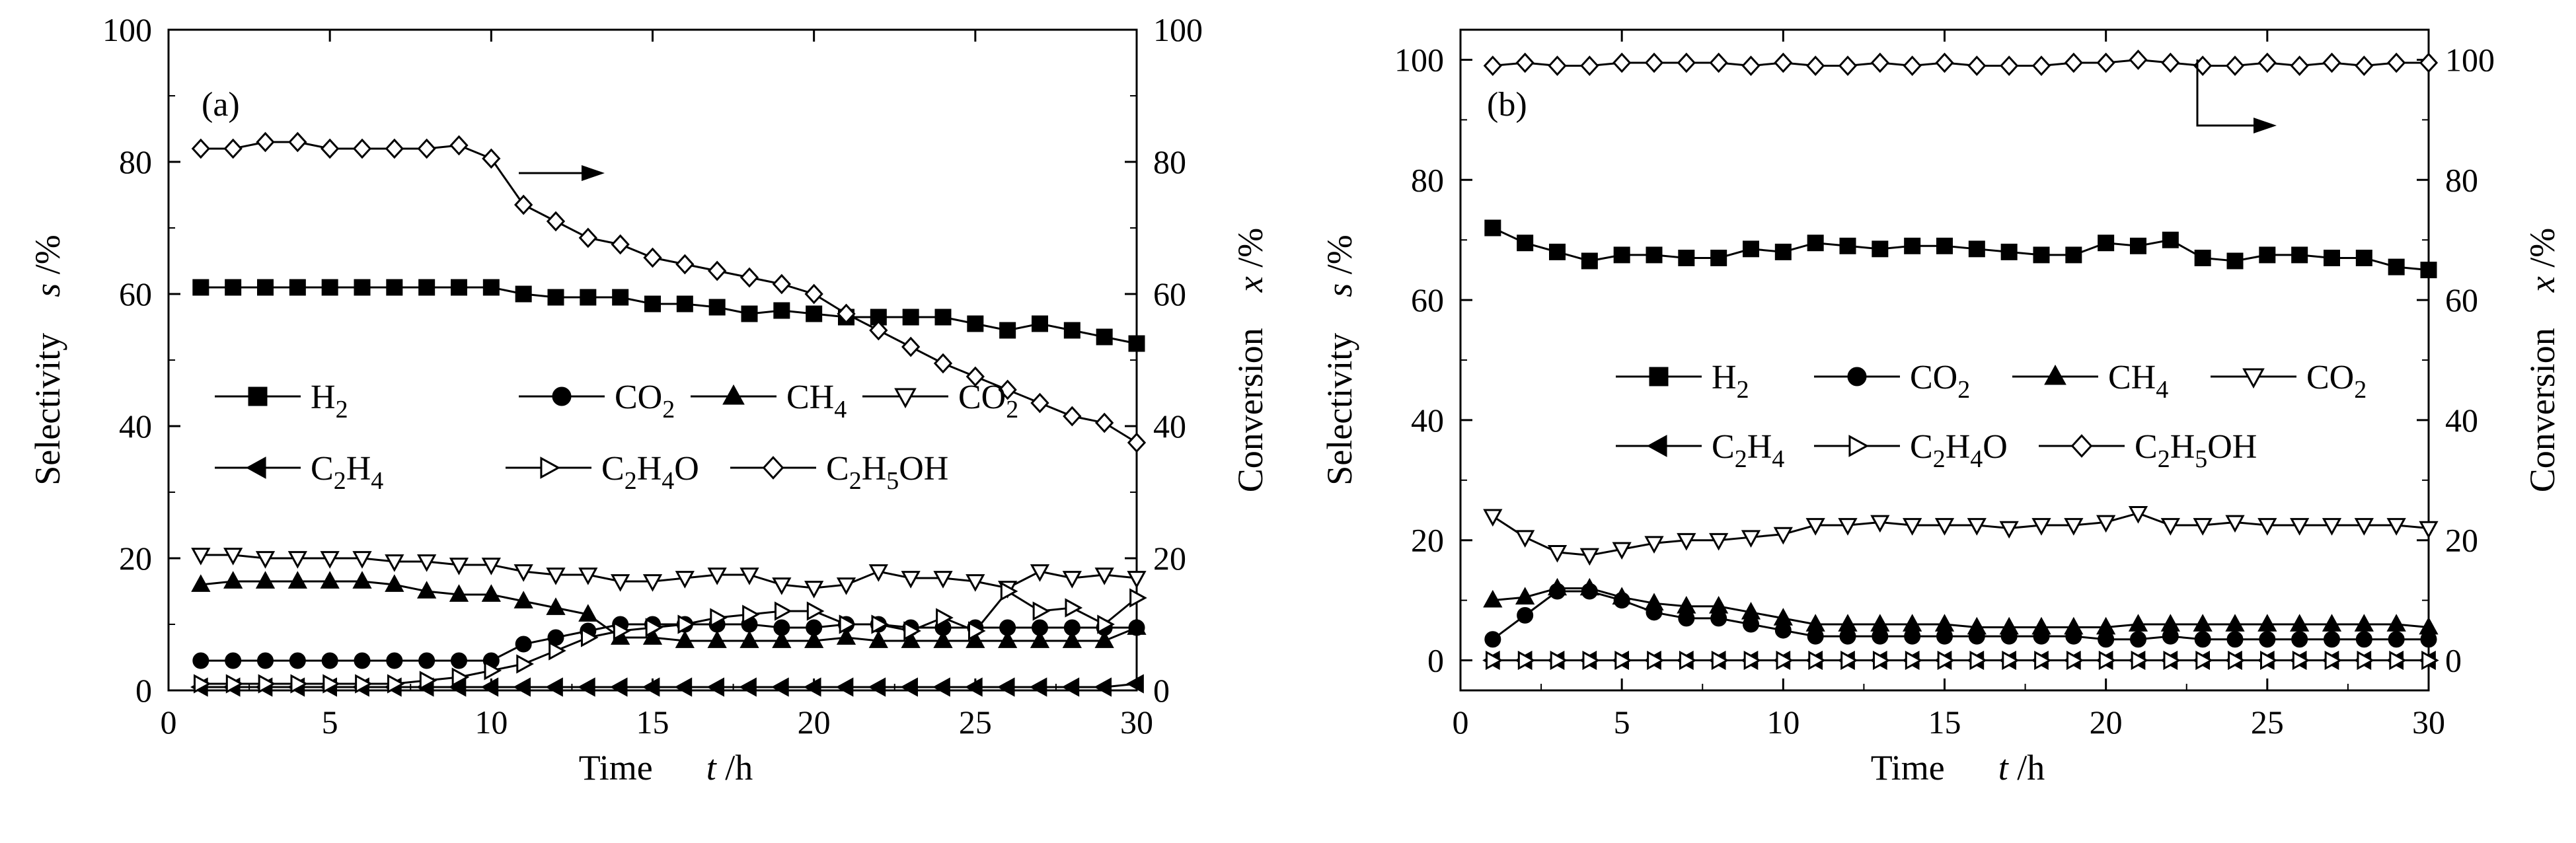 This screenshot has width=2576, height=843. What do you see at coordinates (1944, 722) in the screenshot?
I see `x-tick-label: 15` at bounding box center [1944, 722].